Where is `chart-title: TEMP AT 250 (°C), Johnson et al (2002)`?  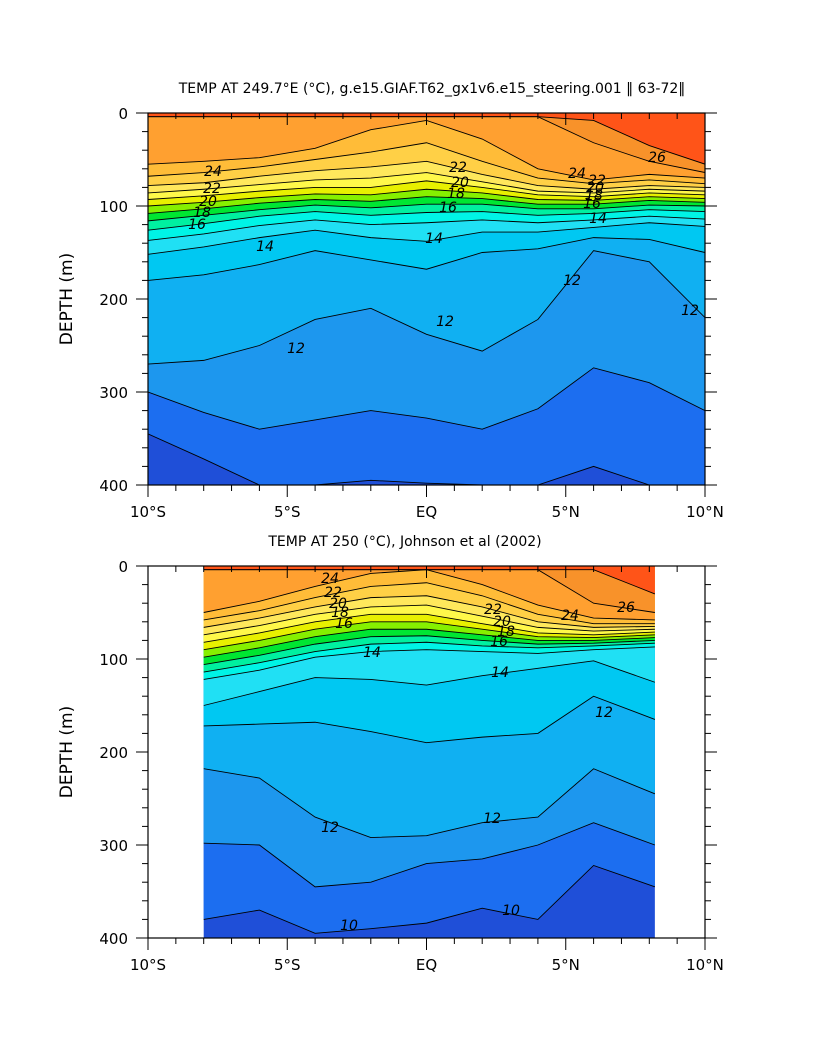 chart-title: TEMP AT 250 (°C), Johnson et al (2002) is located at coordinates (404, 542).